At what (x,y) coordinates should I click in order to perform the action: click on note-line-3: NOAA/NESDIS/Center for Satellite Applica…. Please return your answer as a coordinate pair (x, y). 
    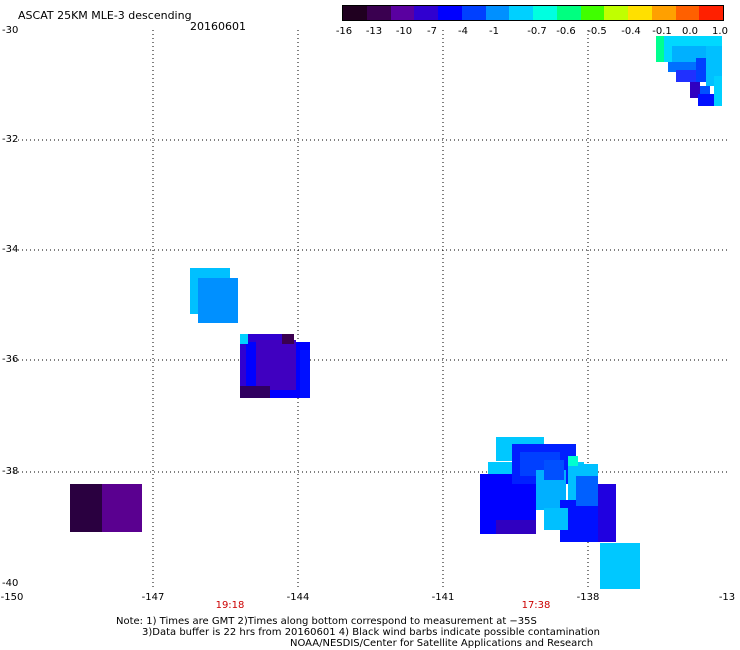
    Looking at the image, I should click on (442, 643).